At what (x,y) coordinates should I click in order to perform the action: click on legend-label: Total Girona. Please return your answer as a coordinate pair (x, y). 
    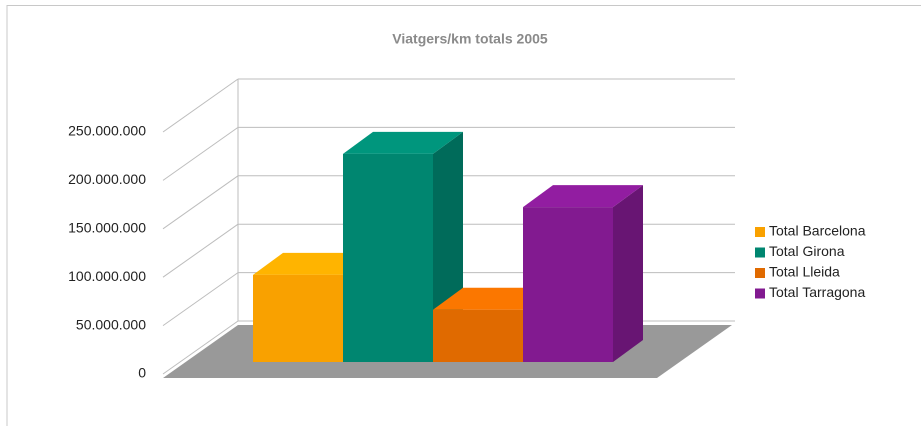
    Looking at the image, I should click on (807, 251).